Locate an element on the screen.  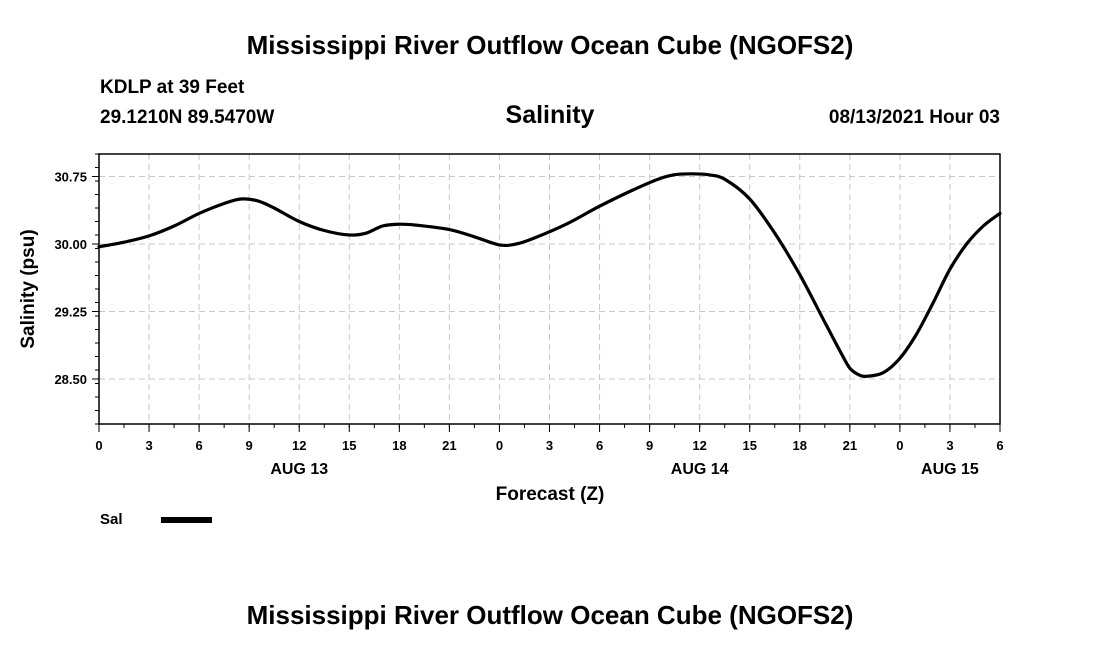
station-label: KDLP at 39 Feet is located at coordinates (172, 87).